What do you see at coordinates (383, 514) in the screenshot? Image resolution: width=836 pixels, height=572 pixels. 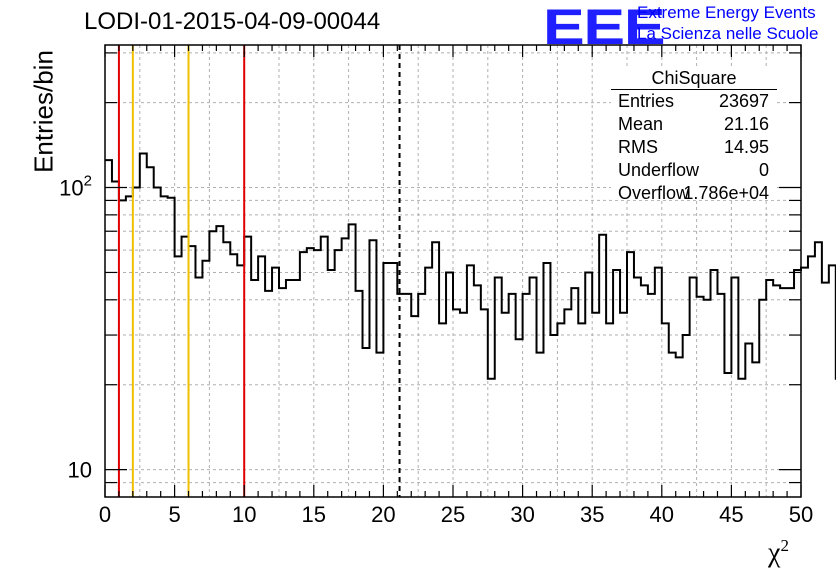 I see `x-tick-label: 20` at bounding box center [383, 514].